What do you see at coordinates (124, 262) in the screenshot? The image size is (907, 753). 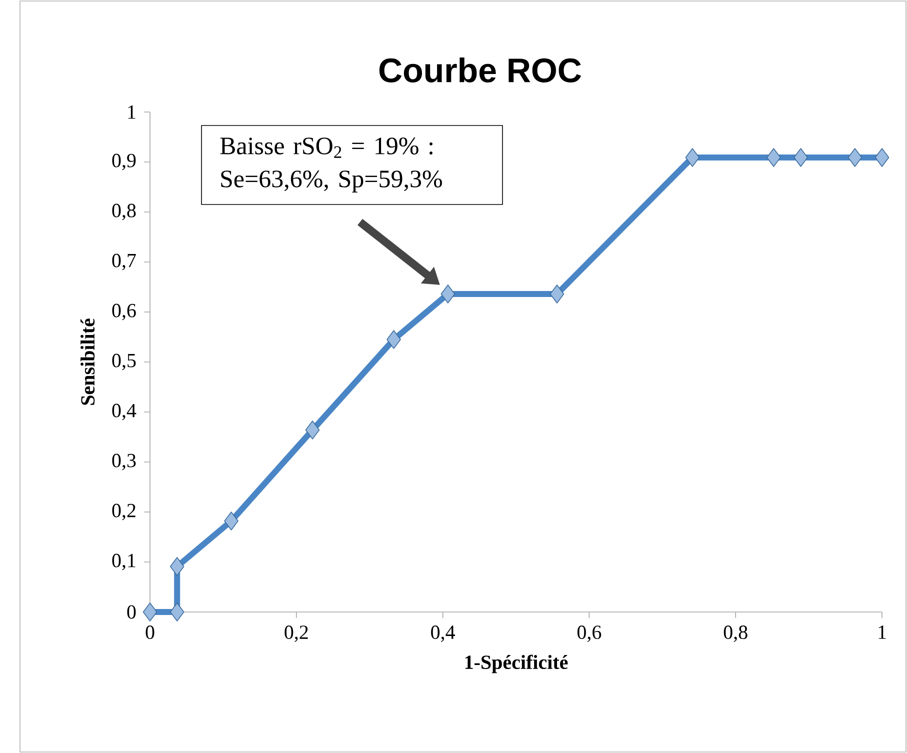 I see `y-tick-label: 0,7` at bounding box center [124, 262].